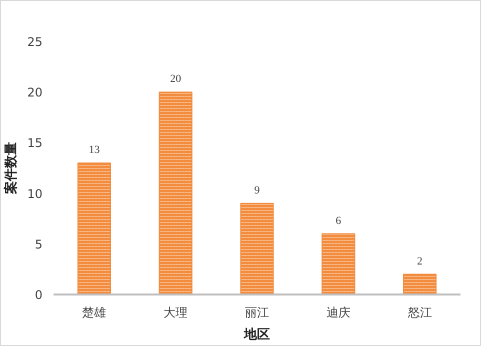 Image resolution: width=481 pixels, height=346 pixels. Describe the element at coordinates (35, 193) in the screenshot. I see `y-tick-label: 10` at that location.